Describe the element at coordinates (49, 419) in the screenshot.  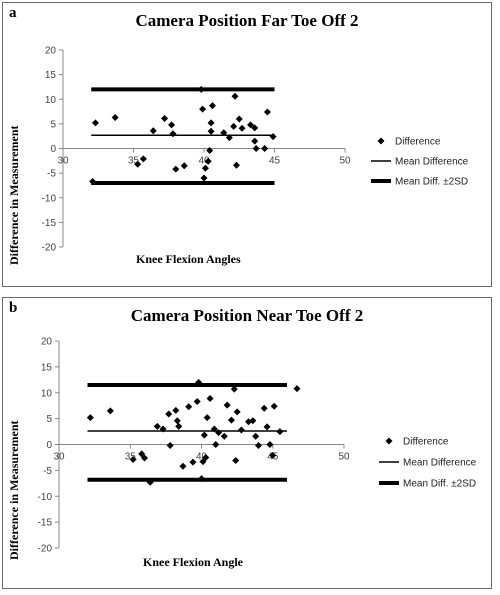
I see `y-tick-label: 5` at that location.